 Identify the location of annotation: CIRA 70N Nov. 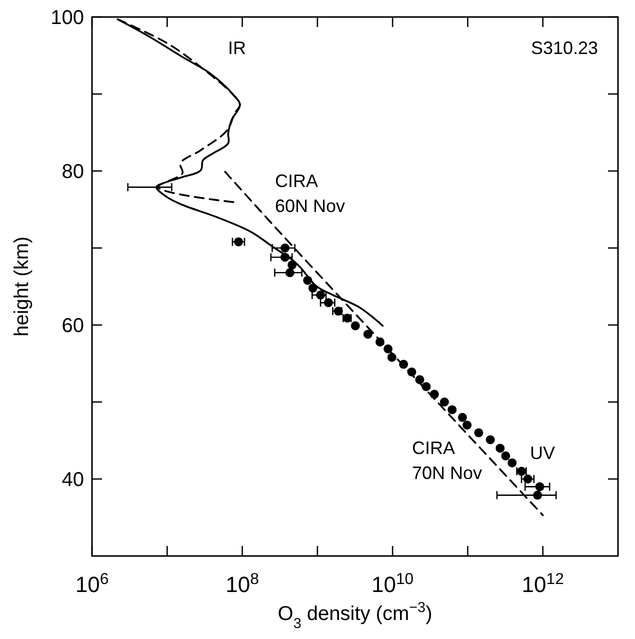
(447, 460).